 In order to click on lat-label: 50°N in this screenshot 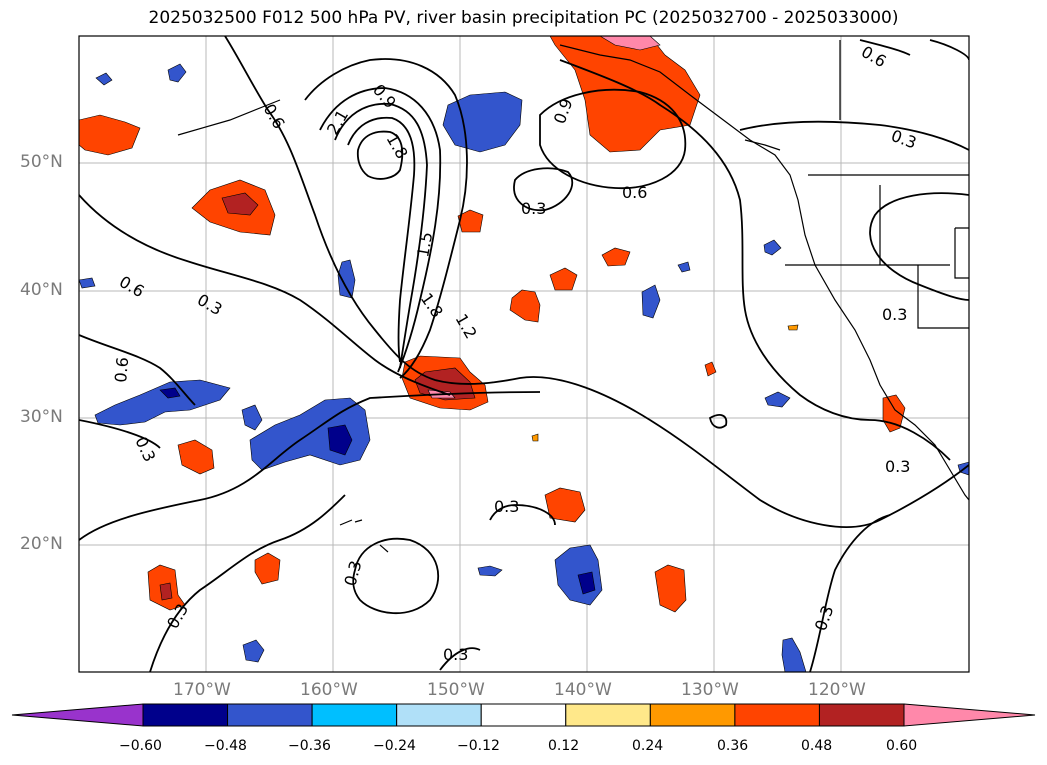, I will do `click(41, 162)`.